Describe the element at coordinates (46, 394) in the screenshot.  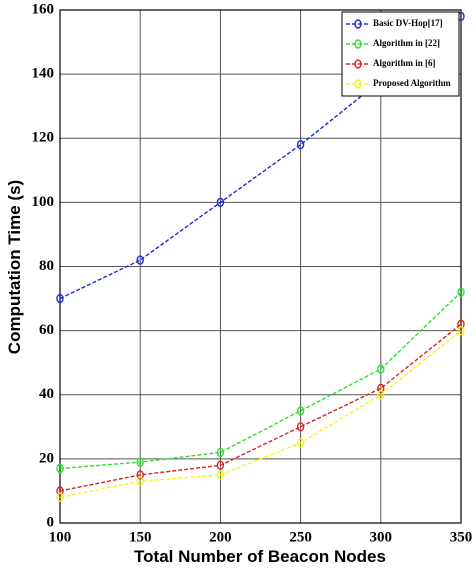
I see `y-tick-label: 40` at that location.